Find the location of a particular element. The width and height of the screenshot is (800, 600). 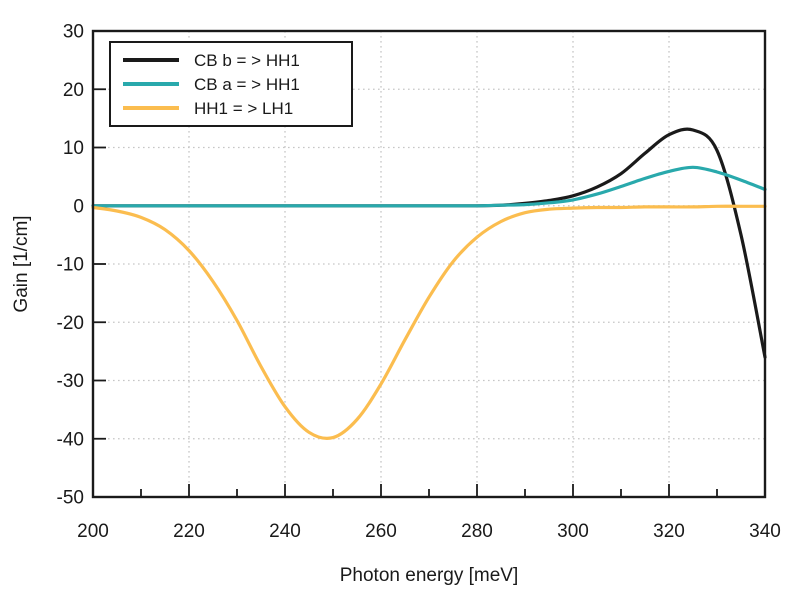

y-tick-label: -50 is located at coordinates (70, 498).